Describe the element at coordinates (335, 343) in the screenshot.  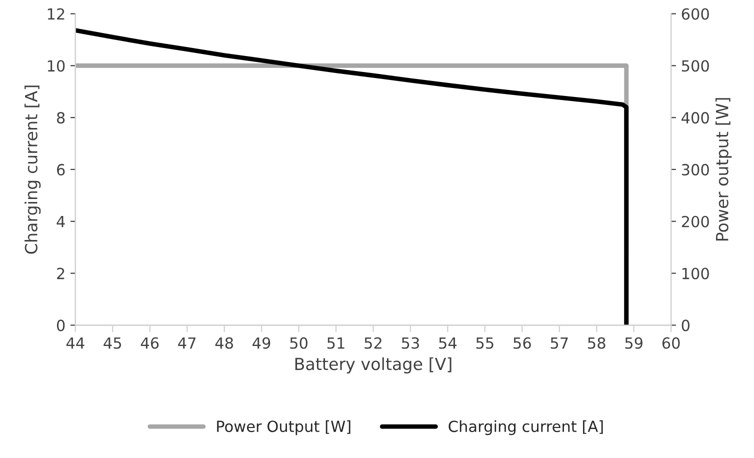
I see `x-tick-label: 51` at that location.